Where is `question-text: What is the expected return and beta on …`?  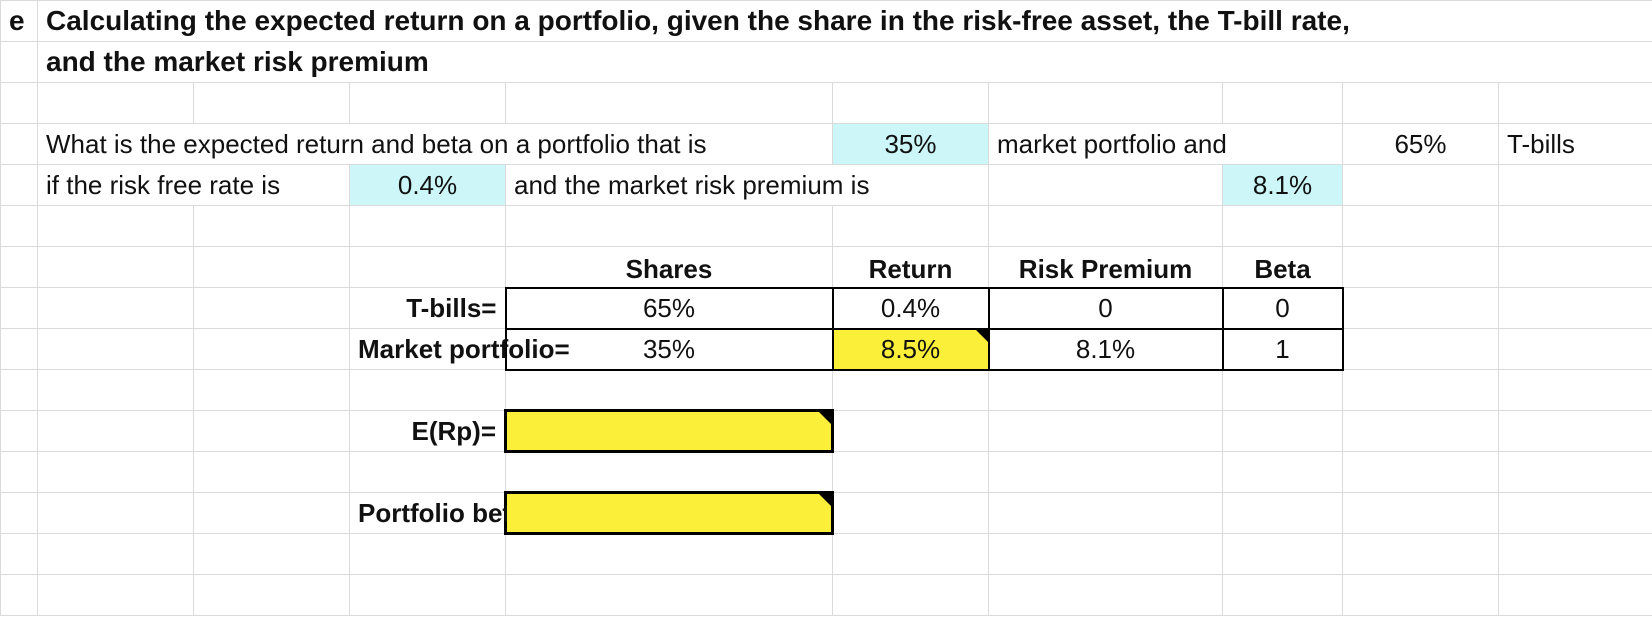
question-text: What is the expected return and beta on … is located at coordinates (435, 144).